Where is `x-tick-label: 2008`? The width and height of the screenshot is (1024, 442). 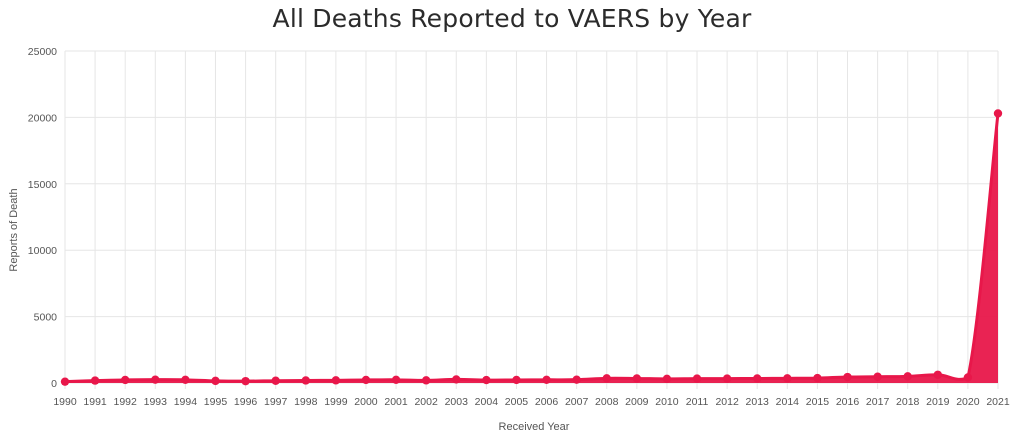
x-tick-label: 2008 is located at coordinates (607, 402).